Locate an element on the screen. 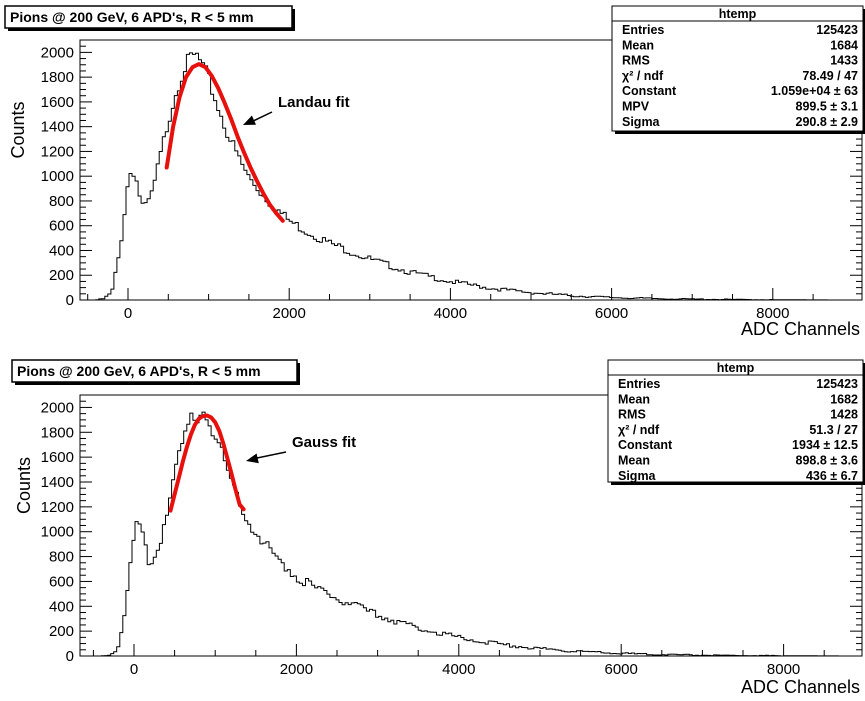 This screenshot has width=865, height=701. stats-value: 899.5 ± 3.1 is located at coordinates (827, 107).